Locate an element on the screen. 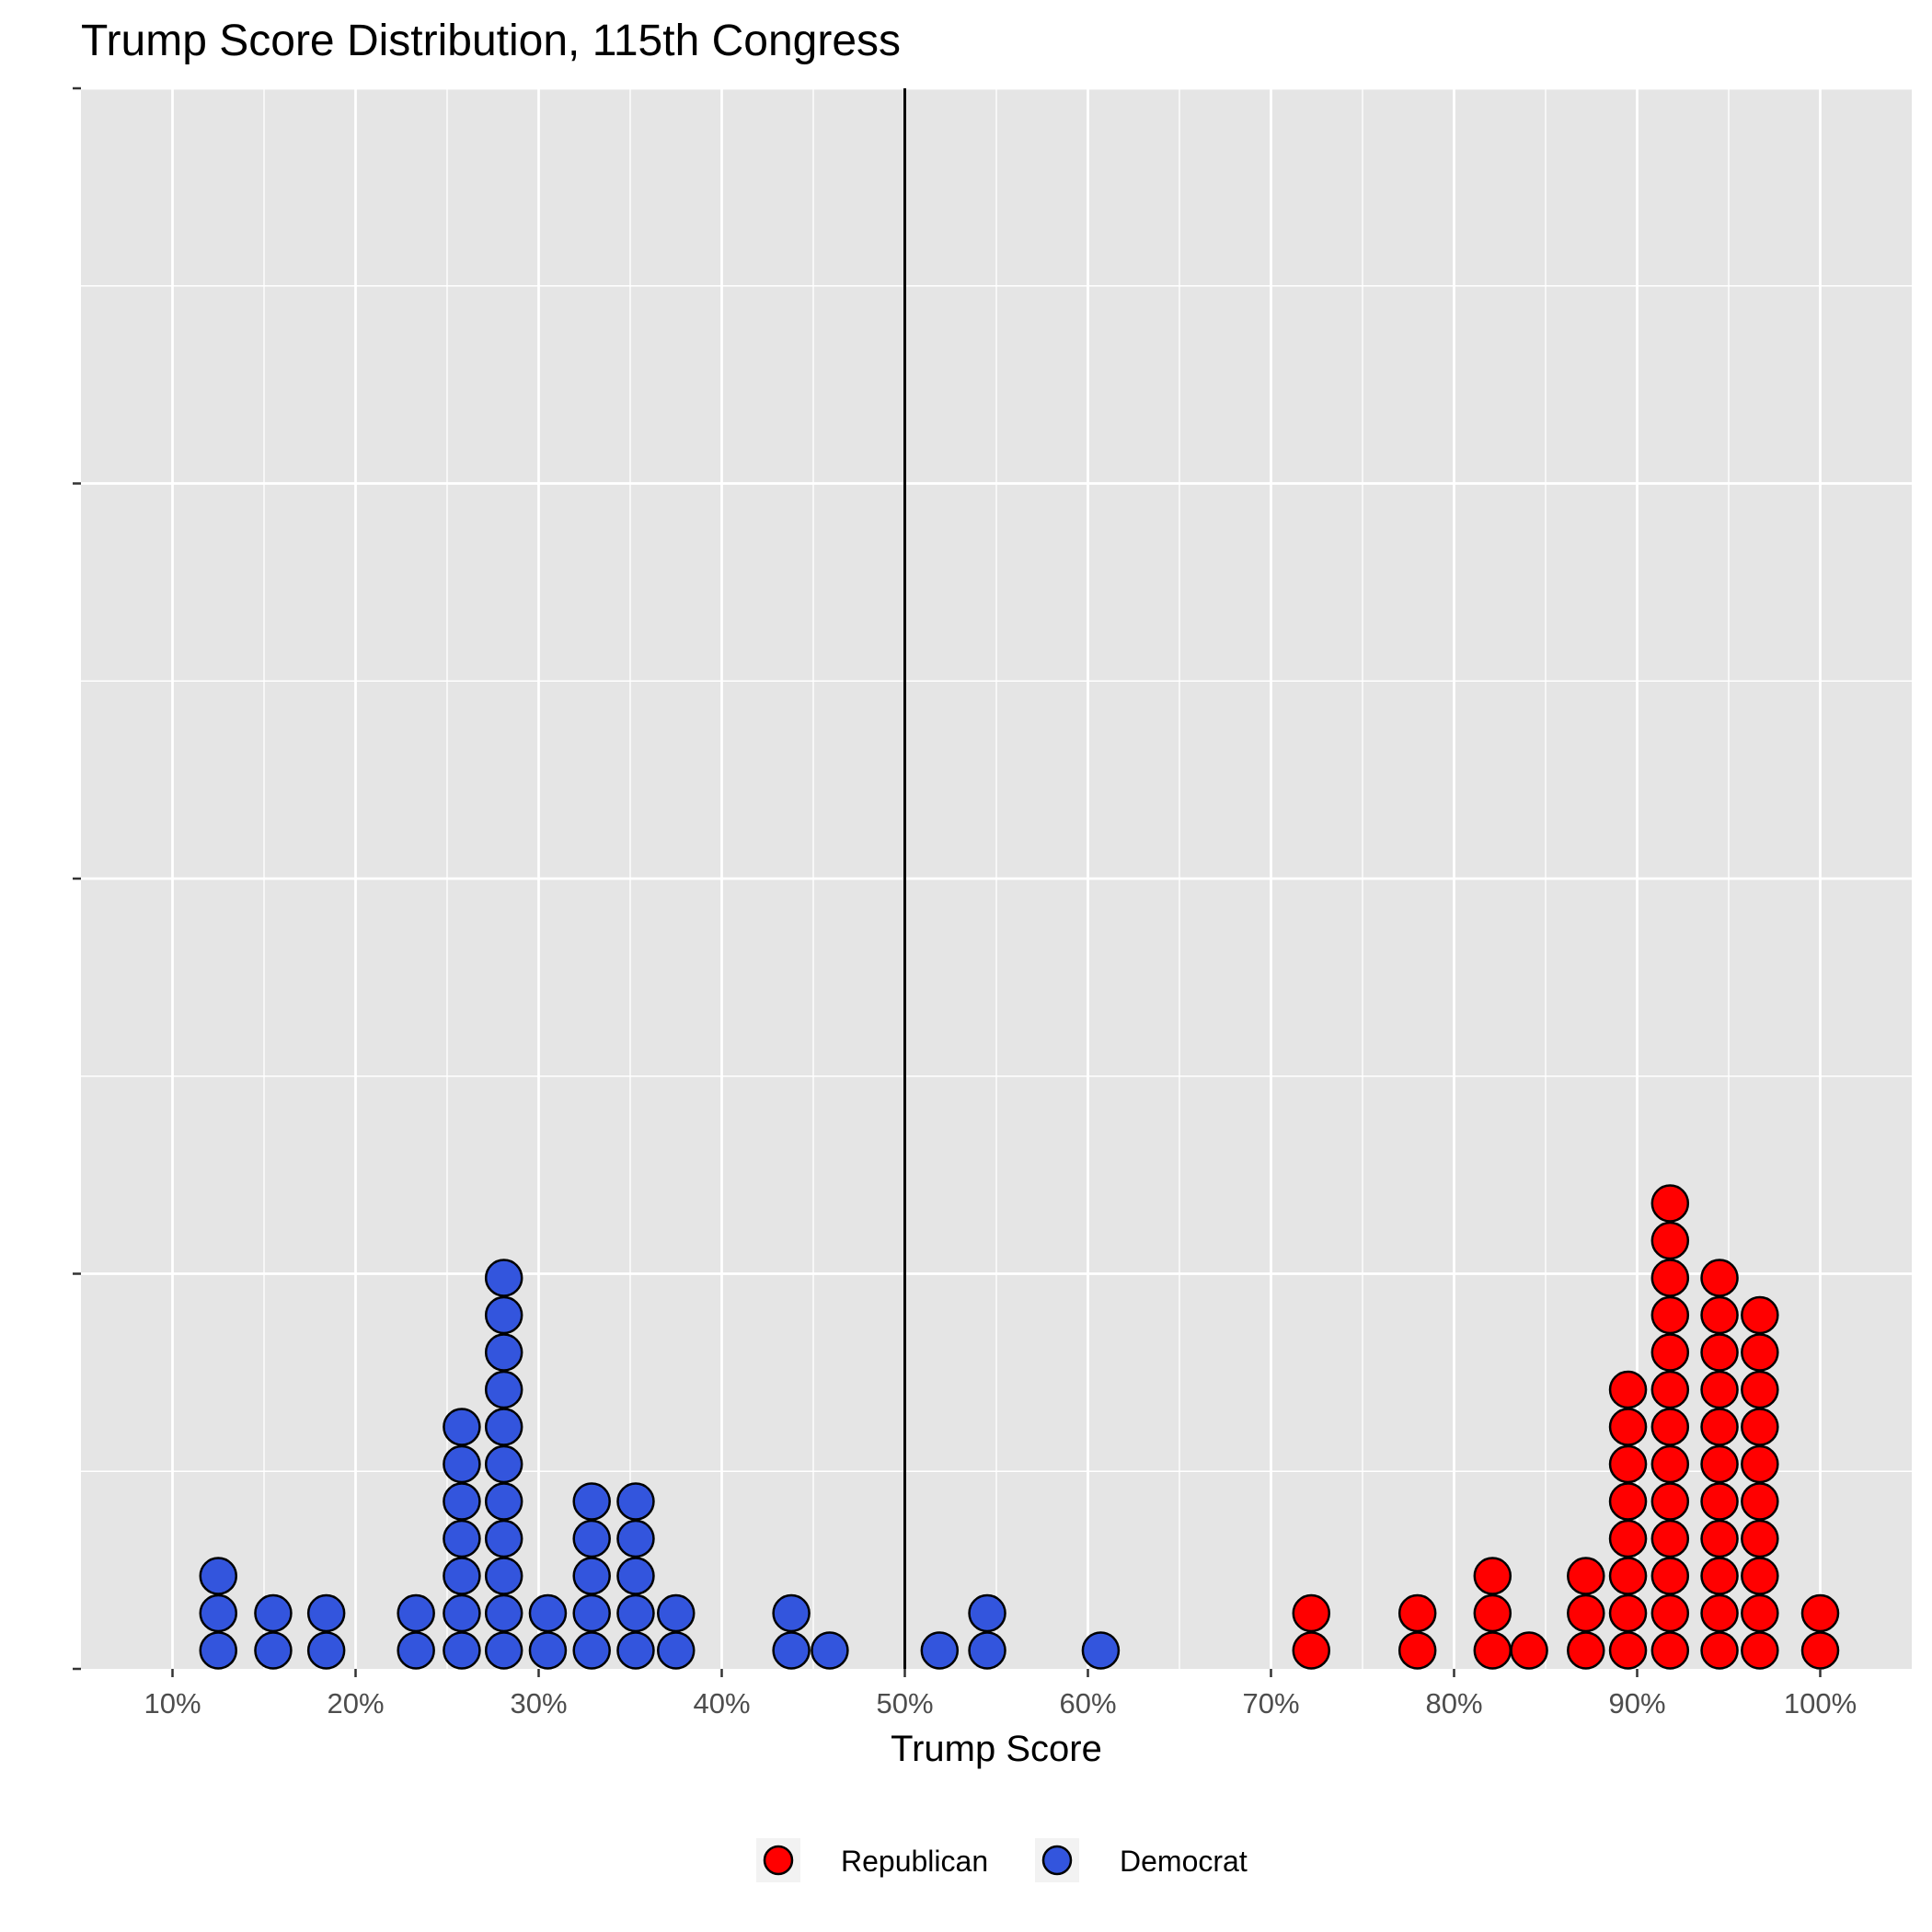 This screenshot has width=1932, height=1932. x-axis-ticks is located at coordinates (997, 1673).